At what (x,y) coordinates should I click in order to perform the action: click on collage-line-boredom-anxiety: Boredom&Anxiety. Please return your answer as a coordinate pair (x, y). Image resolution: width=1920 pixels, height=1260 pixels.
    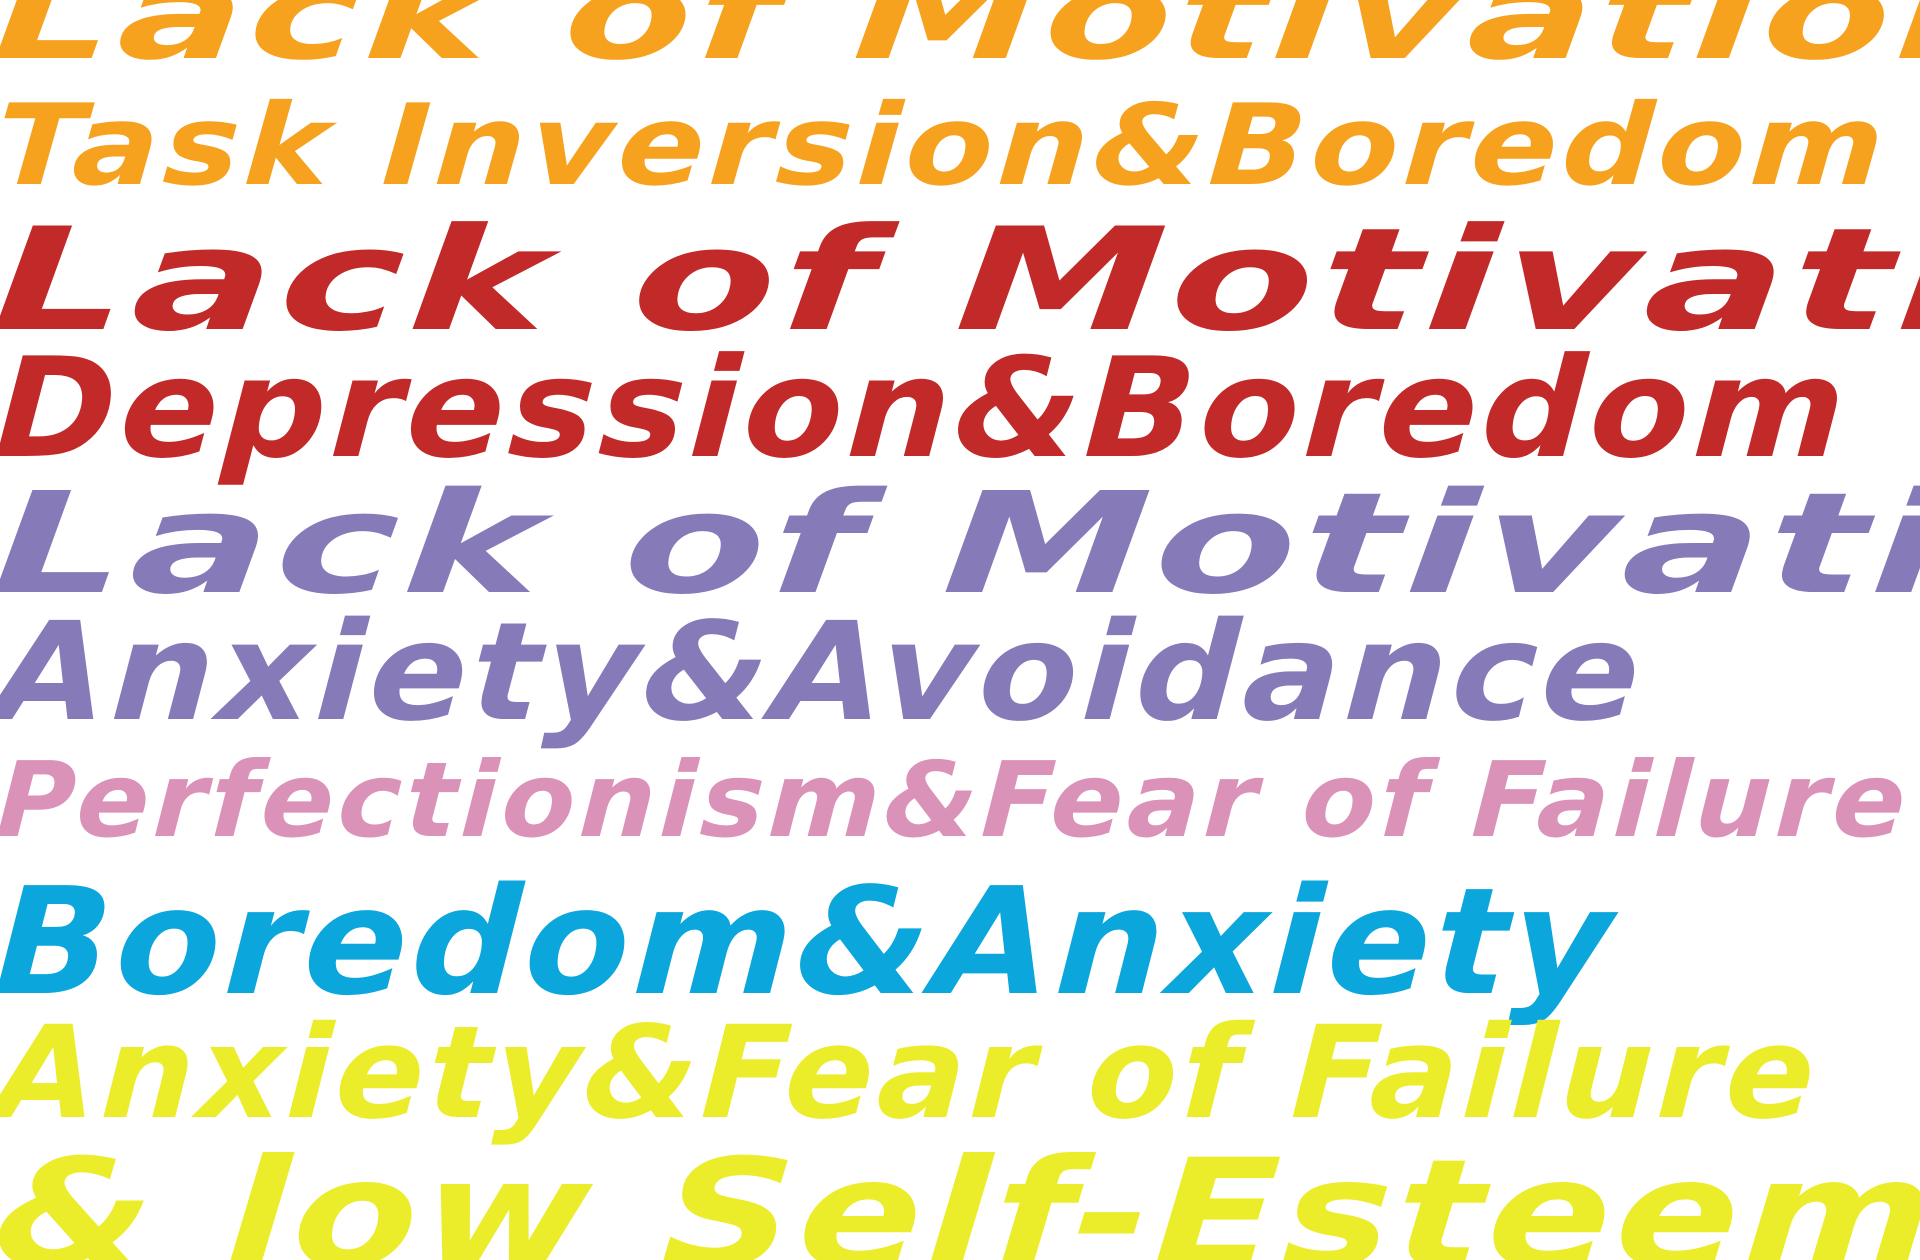
    Looking at the image, I should click on (810, 942).